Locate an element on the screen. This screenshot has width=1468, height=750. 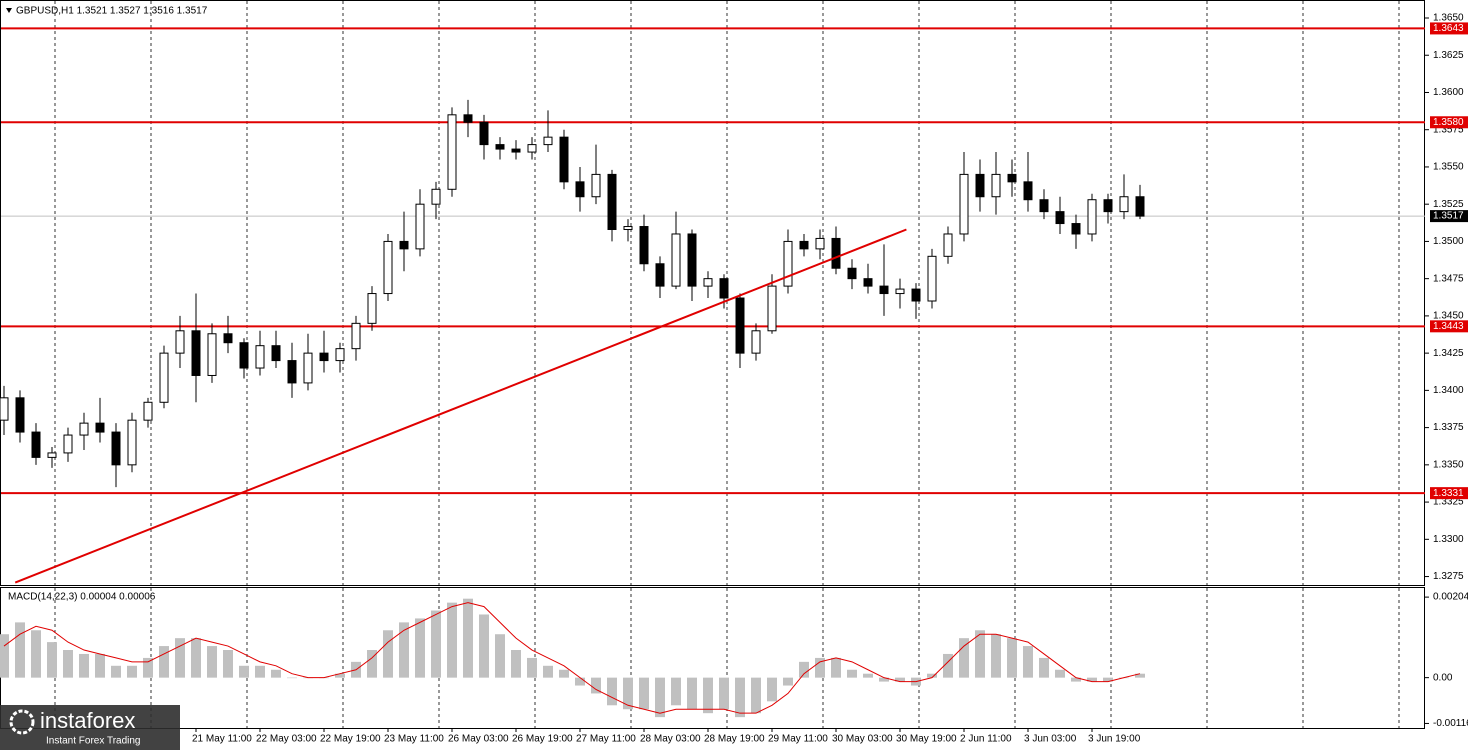
y-tick-label: 1.3325 is located at coordinates (1448, 502).